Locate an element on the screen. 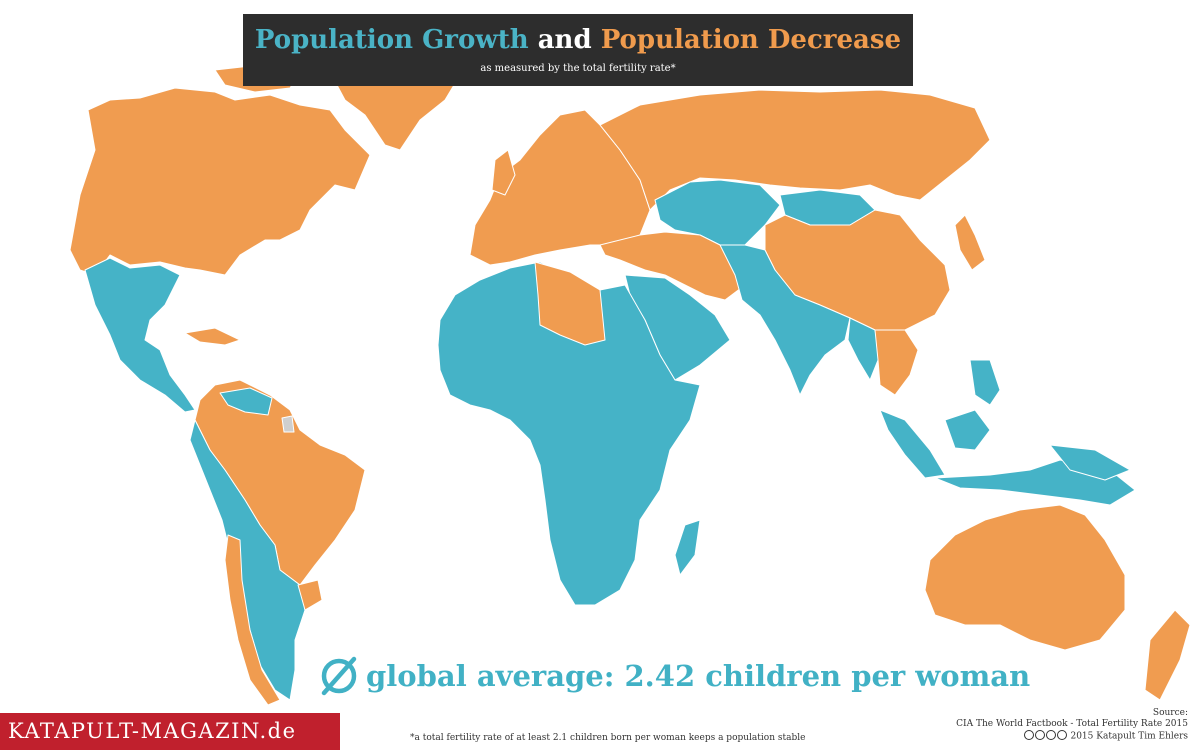 The height and width of the screenshot is (750, 1200). region-south-america-west is located at coordinates (247, 560).